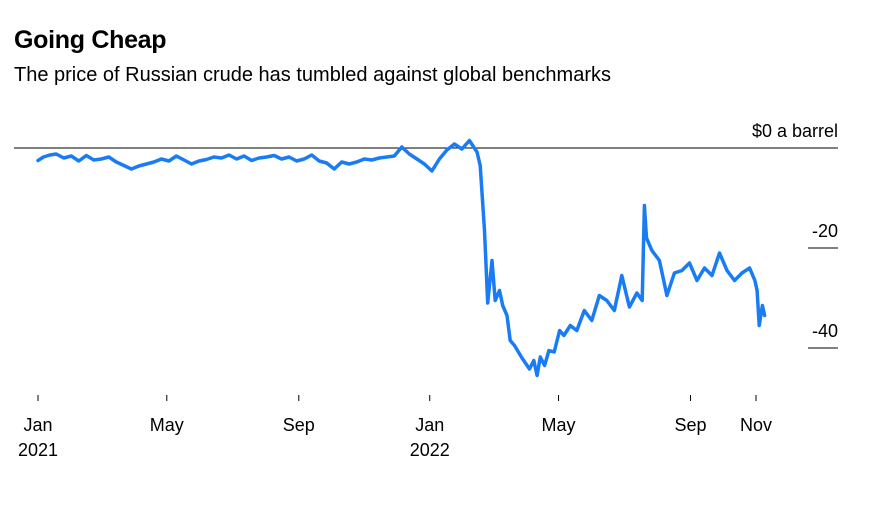 This screenshot has width=887, height=509. I want to click on y-tick-label: $0 a barrel, so click(795, 131).